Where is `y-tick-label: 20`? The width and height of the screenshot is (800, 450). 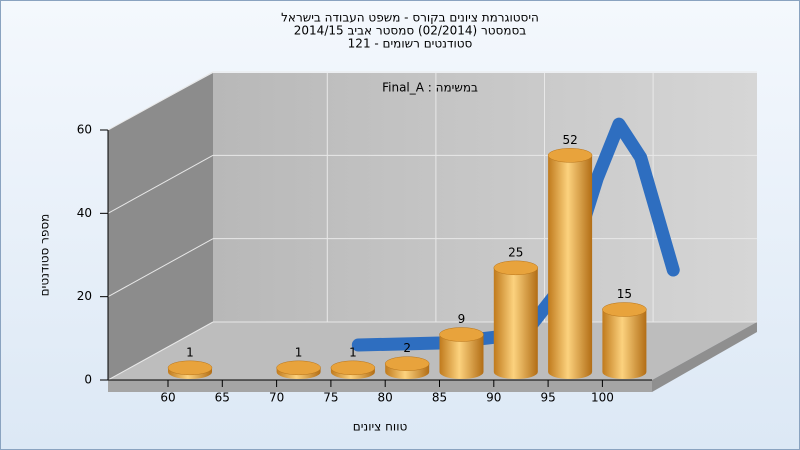 y-tick-label: 20 is located at coordinates (84, 296).